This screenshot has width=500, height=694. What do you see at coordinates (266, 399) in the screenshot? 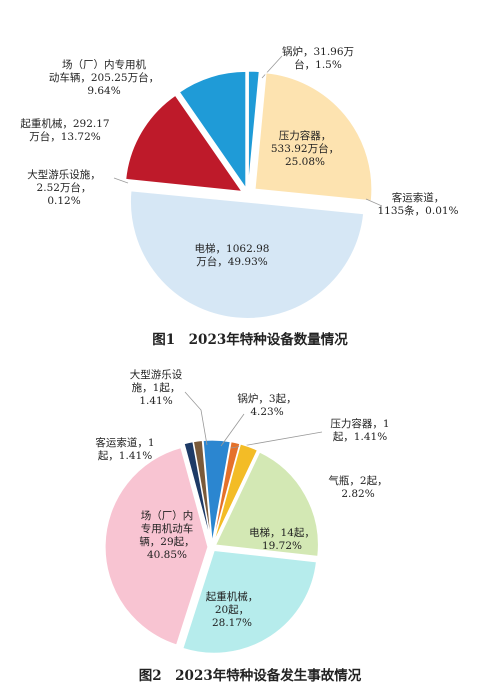
I see `slice-label-line: 锅炉，3起，` at bounding box center [266, 399].